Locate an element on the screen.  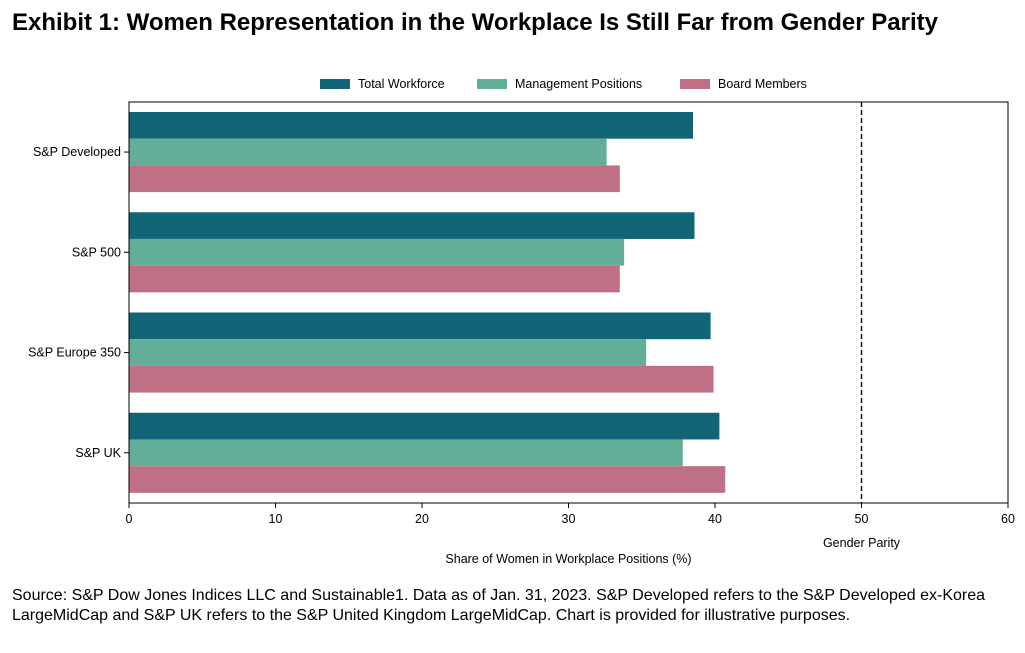
x-tick-label: 40 is located at coordinates (715, 519).